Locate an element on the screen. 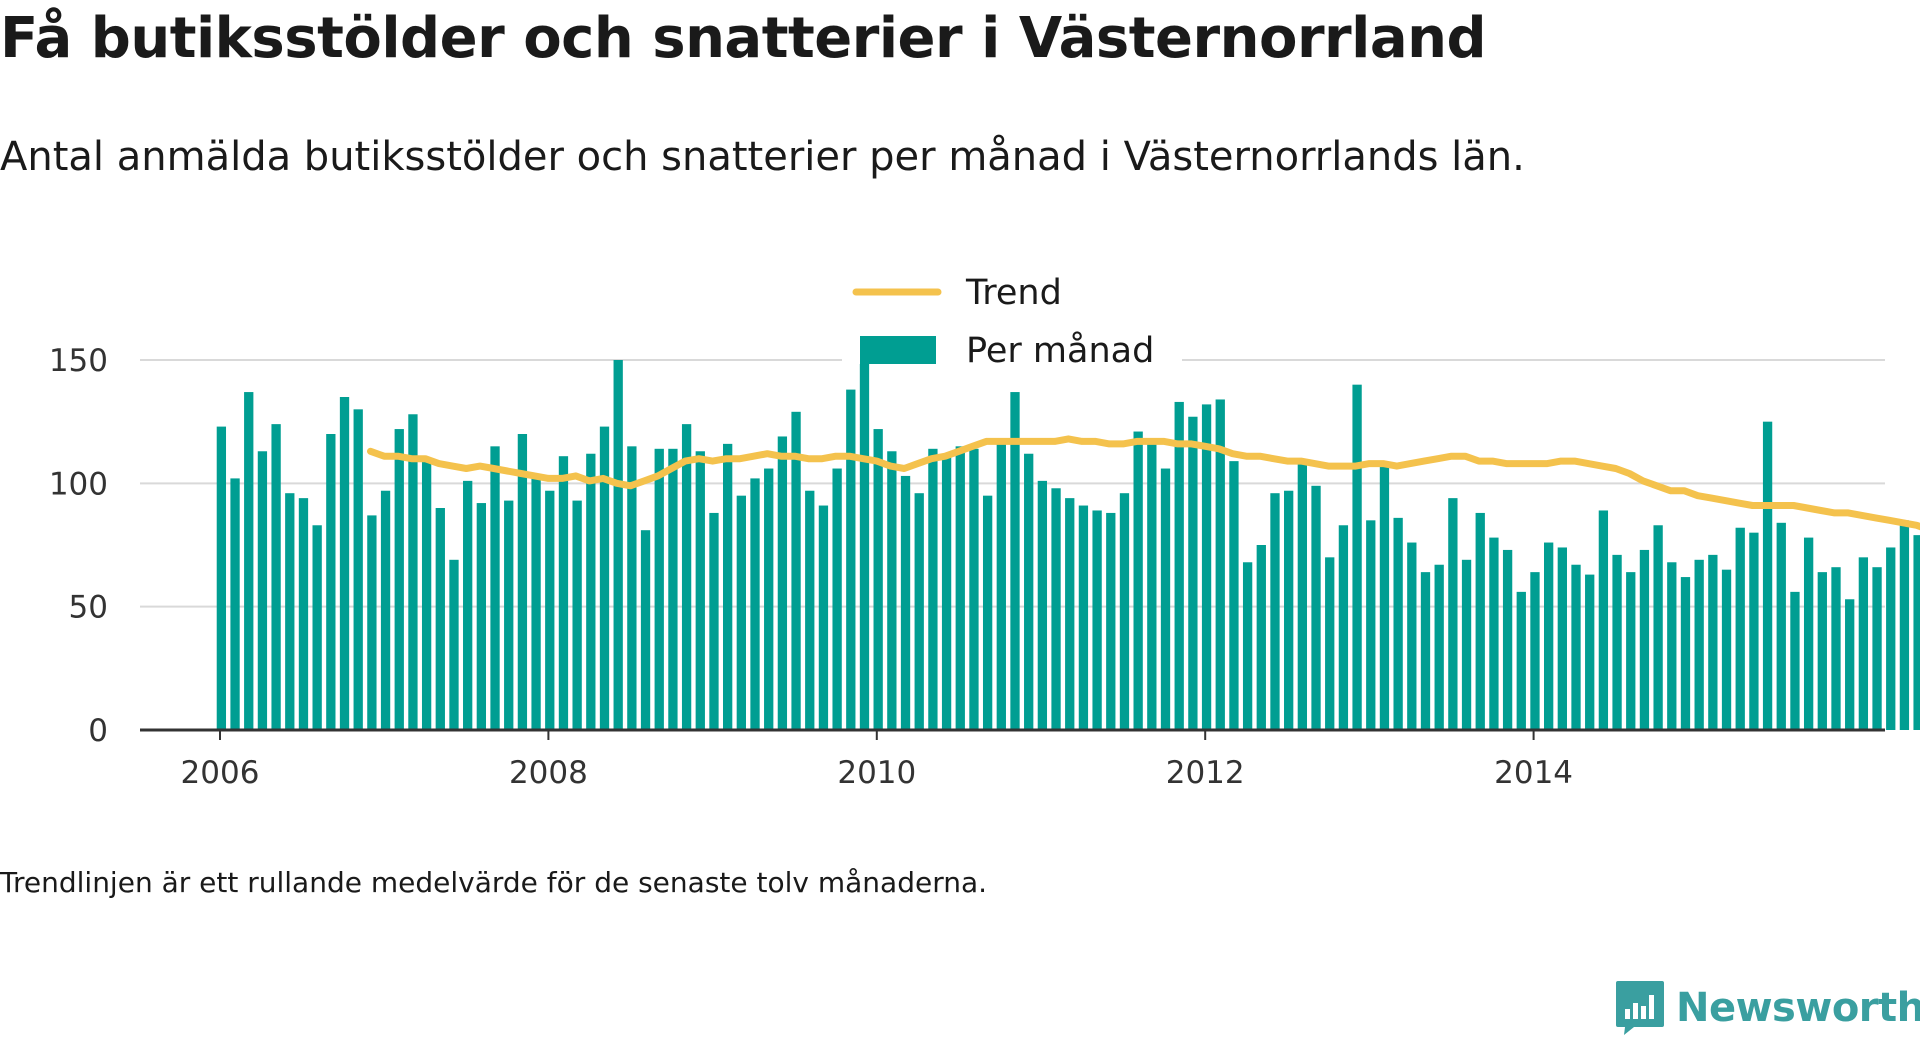 The height and width of the screenshot is (1040, 1920). y-tick-label: 100 is located at coordinates (78, 484).